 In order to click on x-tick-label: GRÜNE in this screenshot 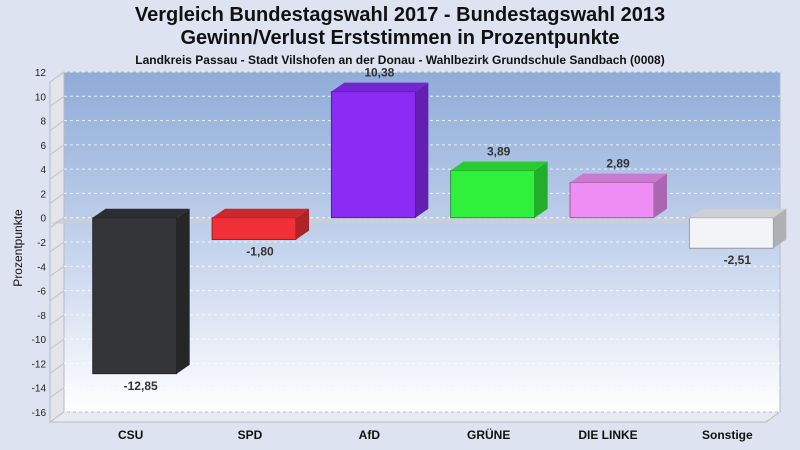, I will do `click(488, 434)`.